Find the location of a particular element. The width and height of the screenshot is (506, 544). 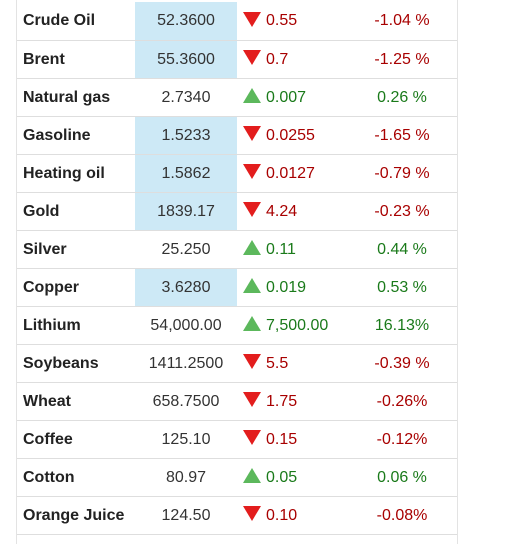

commodity-row: Lithium 54,000.00 7,500.00 16.13% is located at coordinates (237, 325).